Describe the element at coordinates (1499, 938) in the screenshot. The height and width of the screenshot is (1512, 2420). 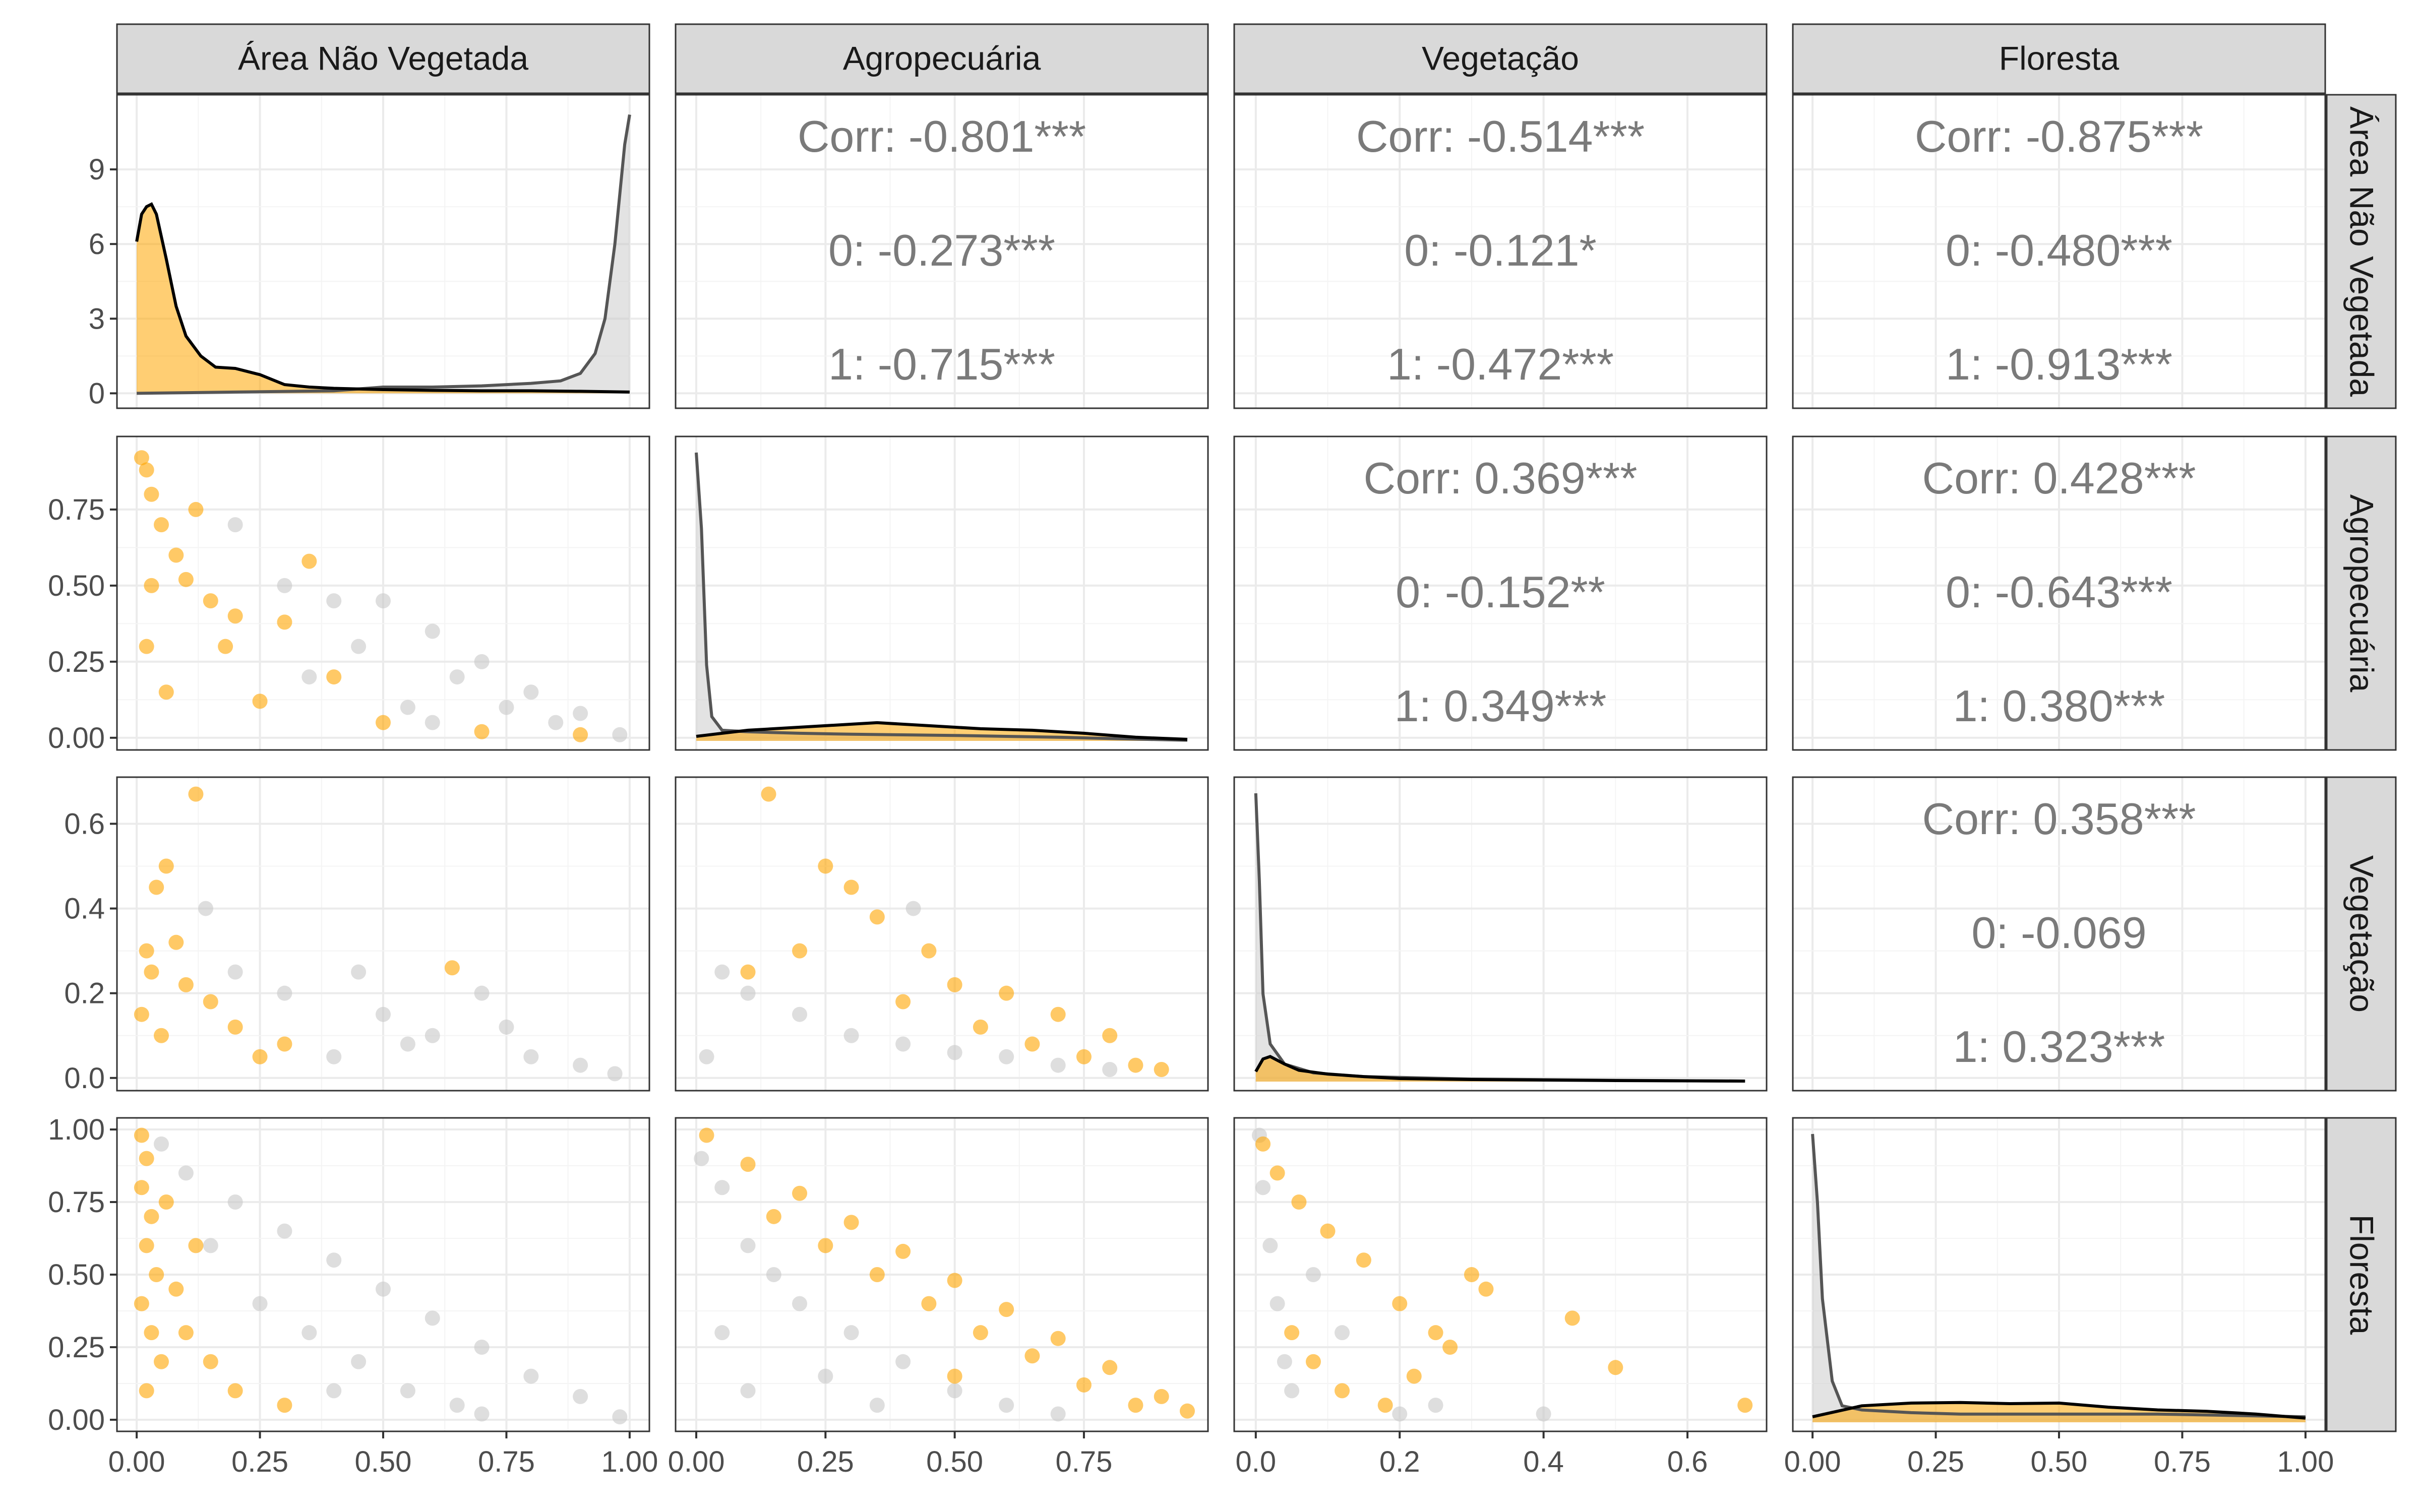
I see `panel-content` at that location.